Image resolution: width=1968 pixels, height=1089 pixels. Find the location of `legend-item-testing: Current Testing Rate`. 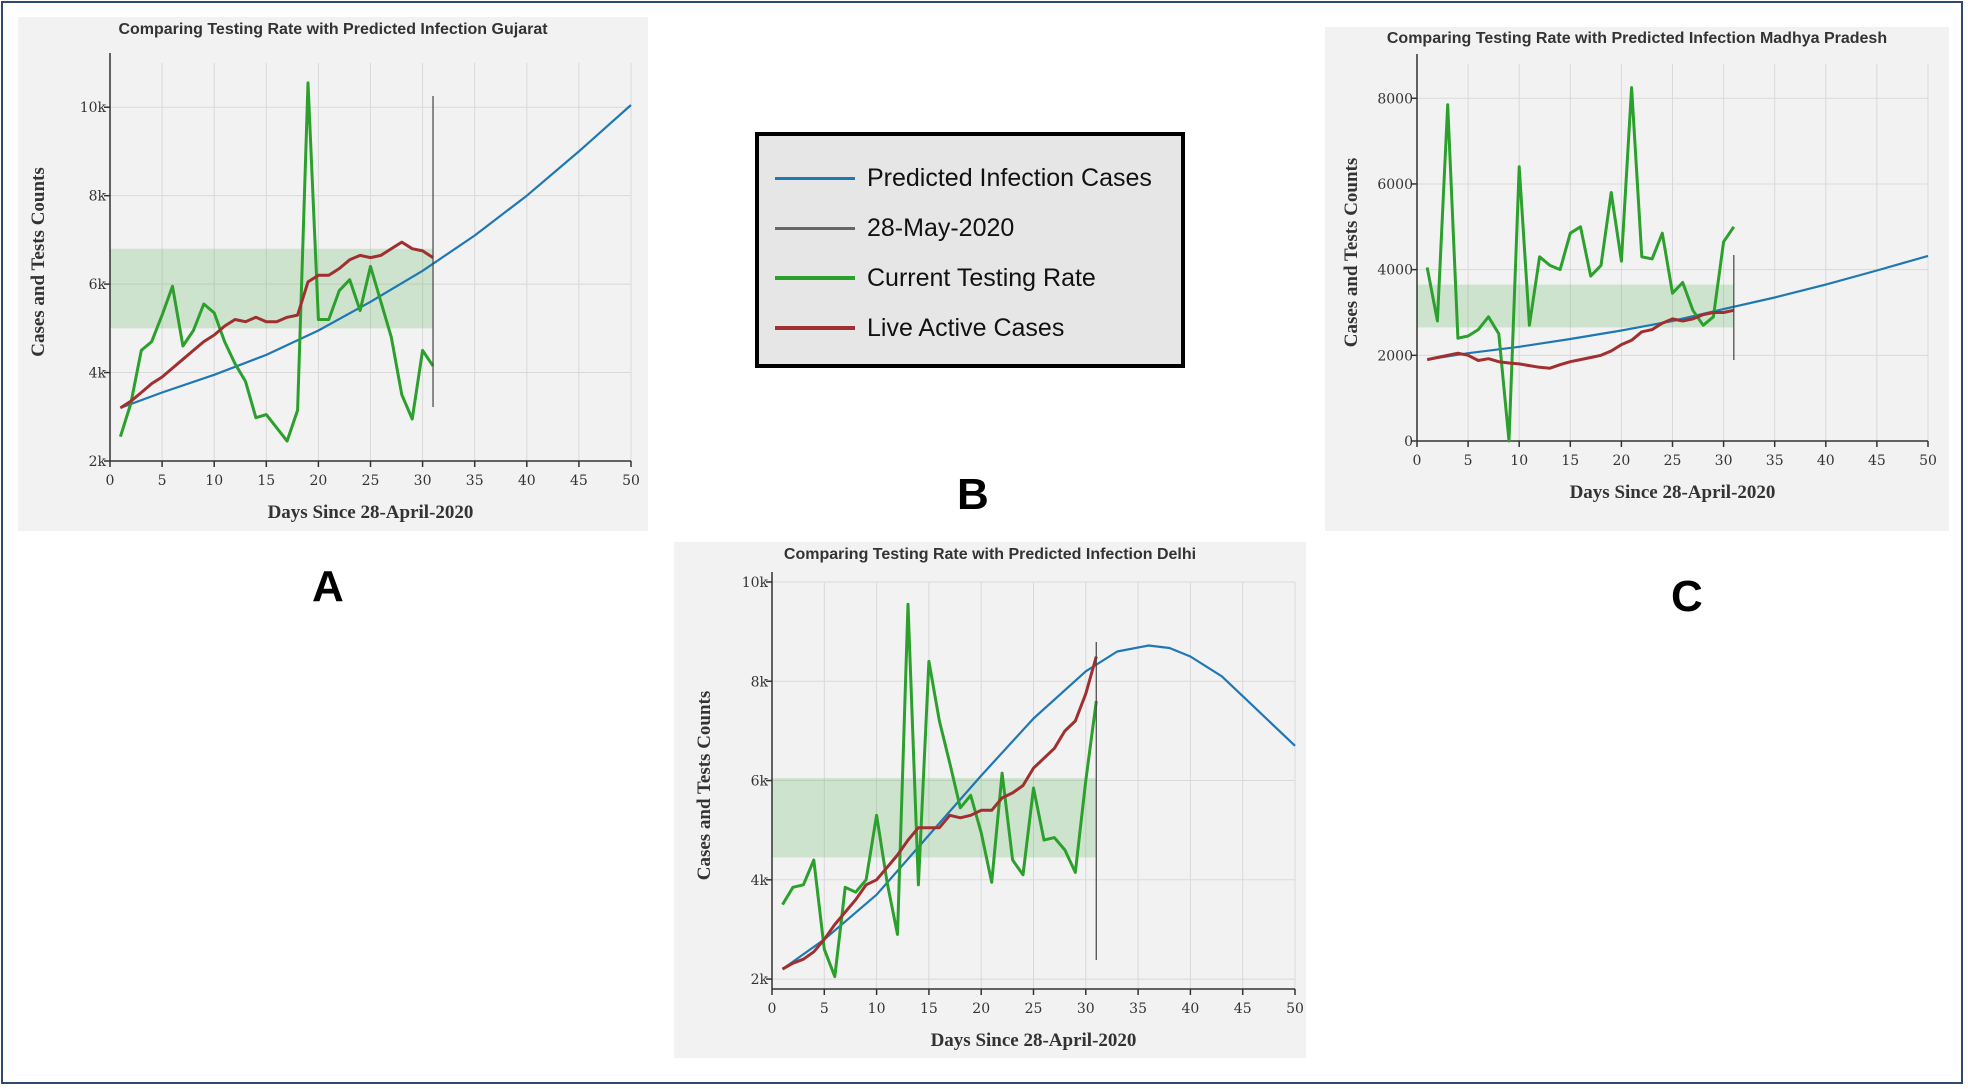

legend-item-testing: Current Testing Rate is located at coordinates (935, 278).